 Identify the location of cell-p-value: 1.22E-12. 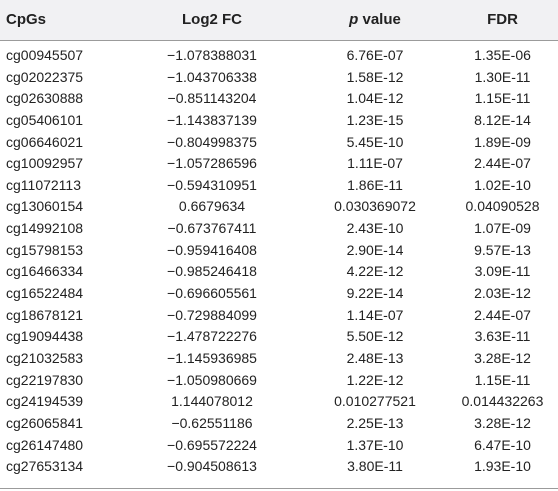
(375, 379).